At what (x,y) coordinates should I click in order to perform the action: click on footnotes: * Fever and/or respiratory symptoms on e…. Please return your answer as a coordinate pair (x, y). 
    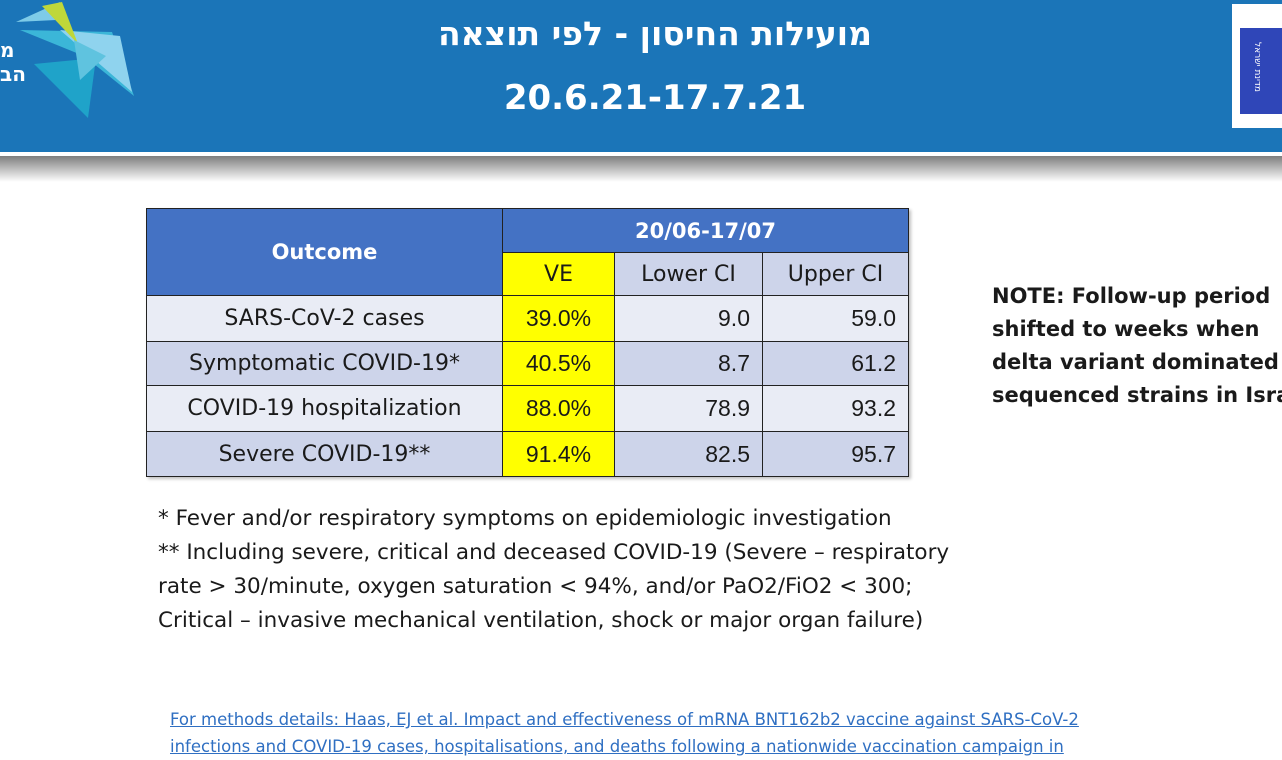
    Looking at the image, I should click on (608, 570).